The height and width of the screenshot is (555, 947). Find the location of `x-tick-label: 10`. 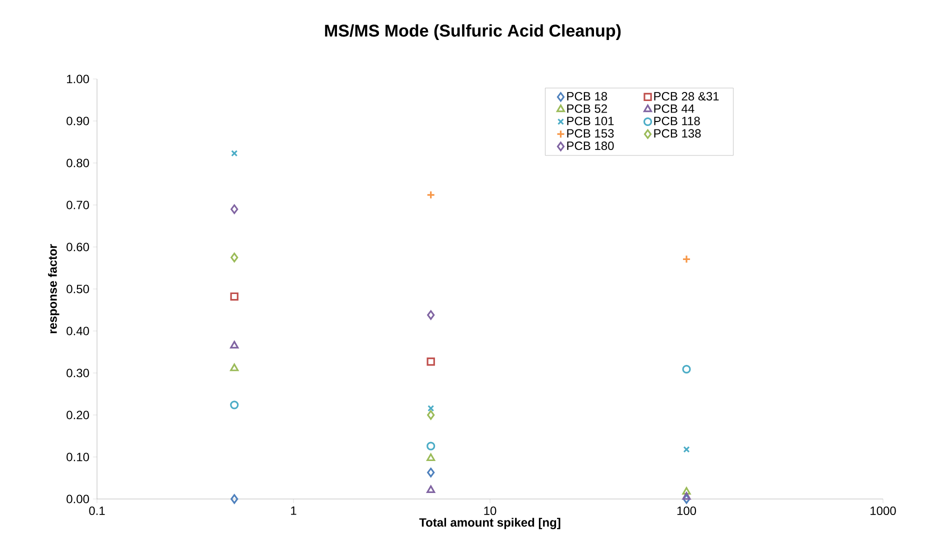

x-tick-label: 10 is located at coordinates (490, 511).